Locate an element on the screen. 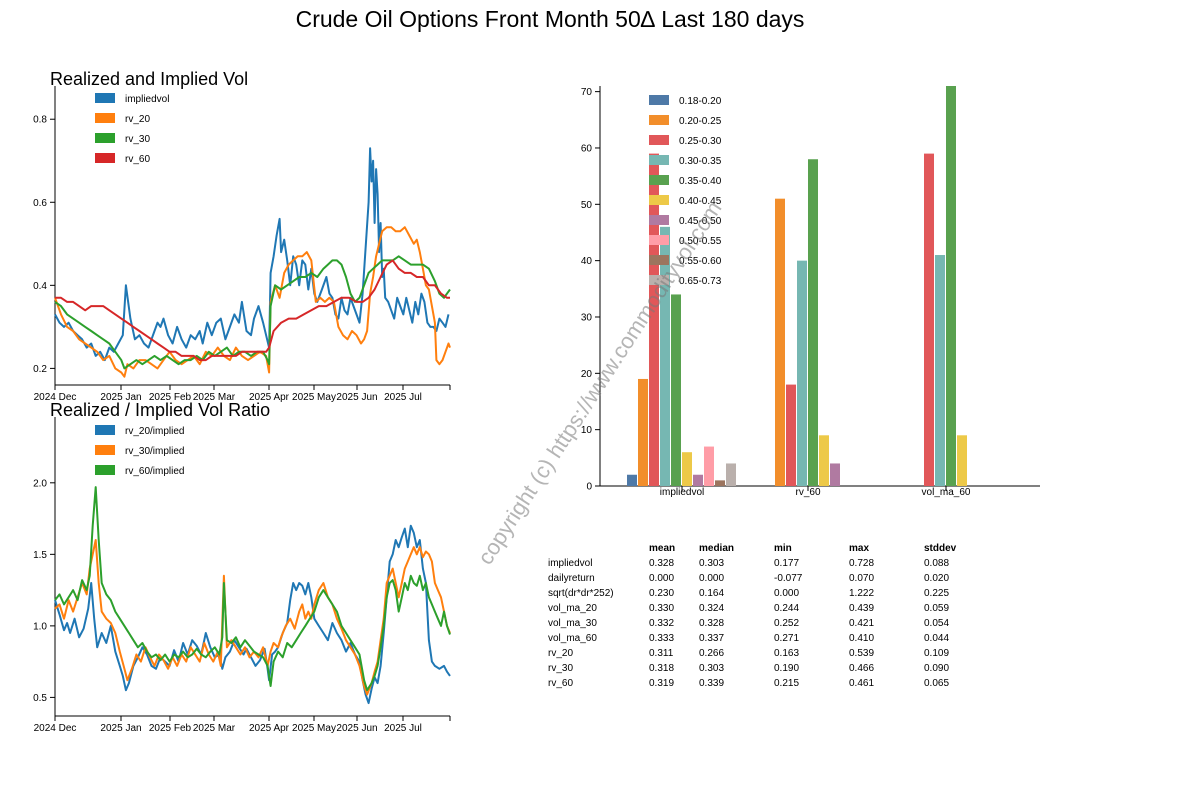  y-tick: 30 is located at coordinates (590, 317).